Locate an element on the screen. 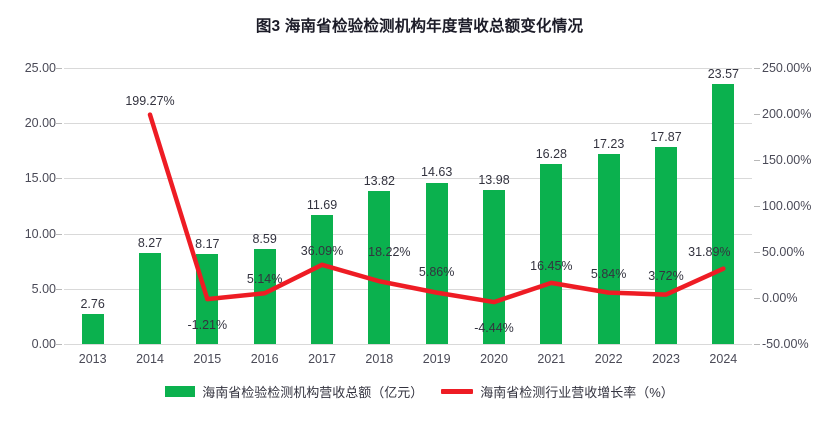 This screenshot has height=439, width=839. chart-legend: 海南省检验检测机构营收总额（亿元） 海南省检测行业营收增长率（%） is located at coordinates (419, 391).